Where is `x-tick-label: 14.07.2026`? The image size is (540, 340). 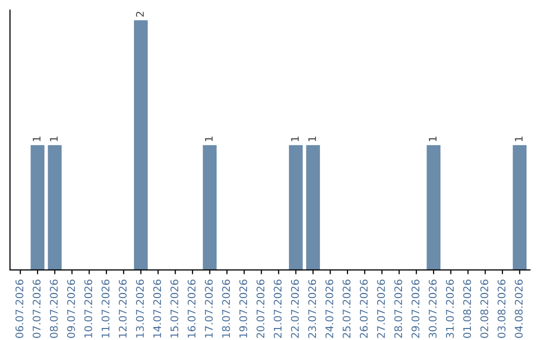
x-tick-label: 14.07.2026 is located at coordinates (157, 309).